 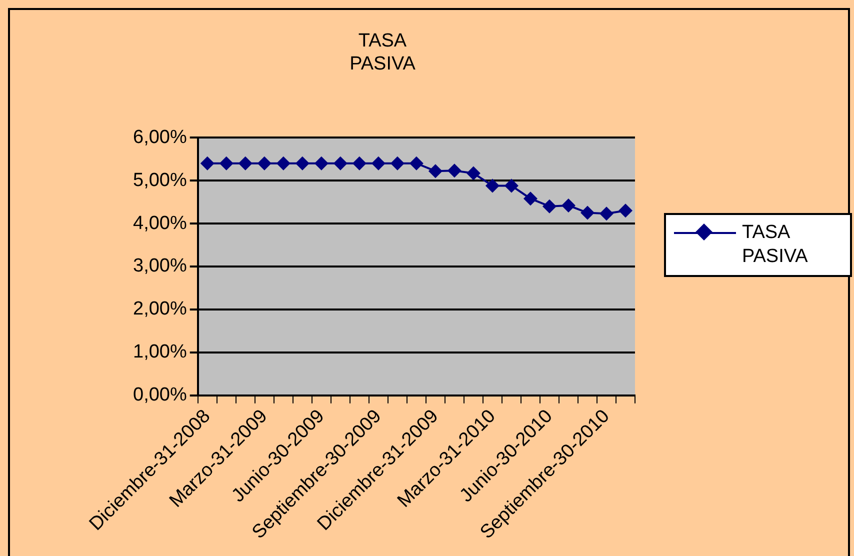 I want to click on y-tick-label: 5,00%, so click(x=160, y=180).